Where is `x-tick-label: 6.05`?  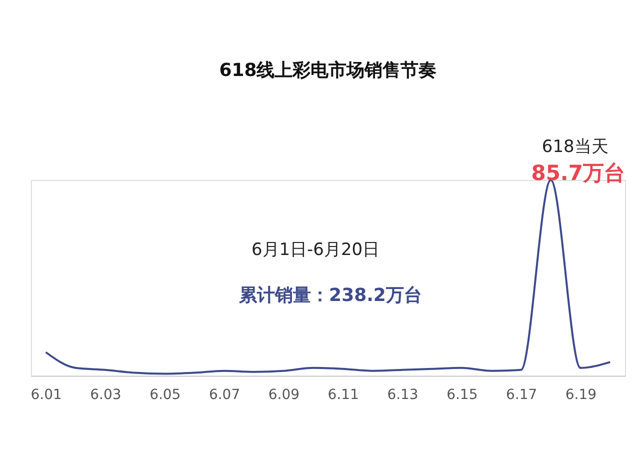 x-tick-label: 6.05 is located at coordinates (165, 395).